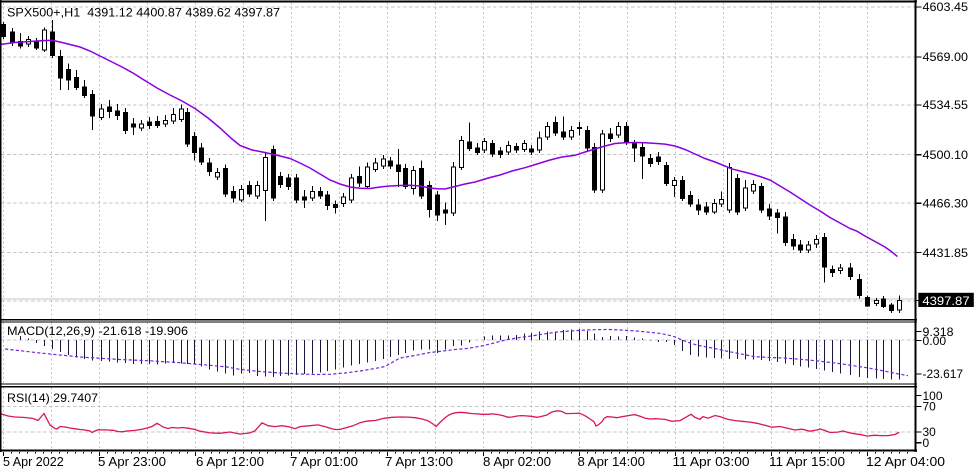  Describe the element at coordinates (946, 105) in the screenshot. I see `svg-text: 4534.55` at that location.